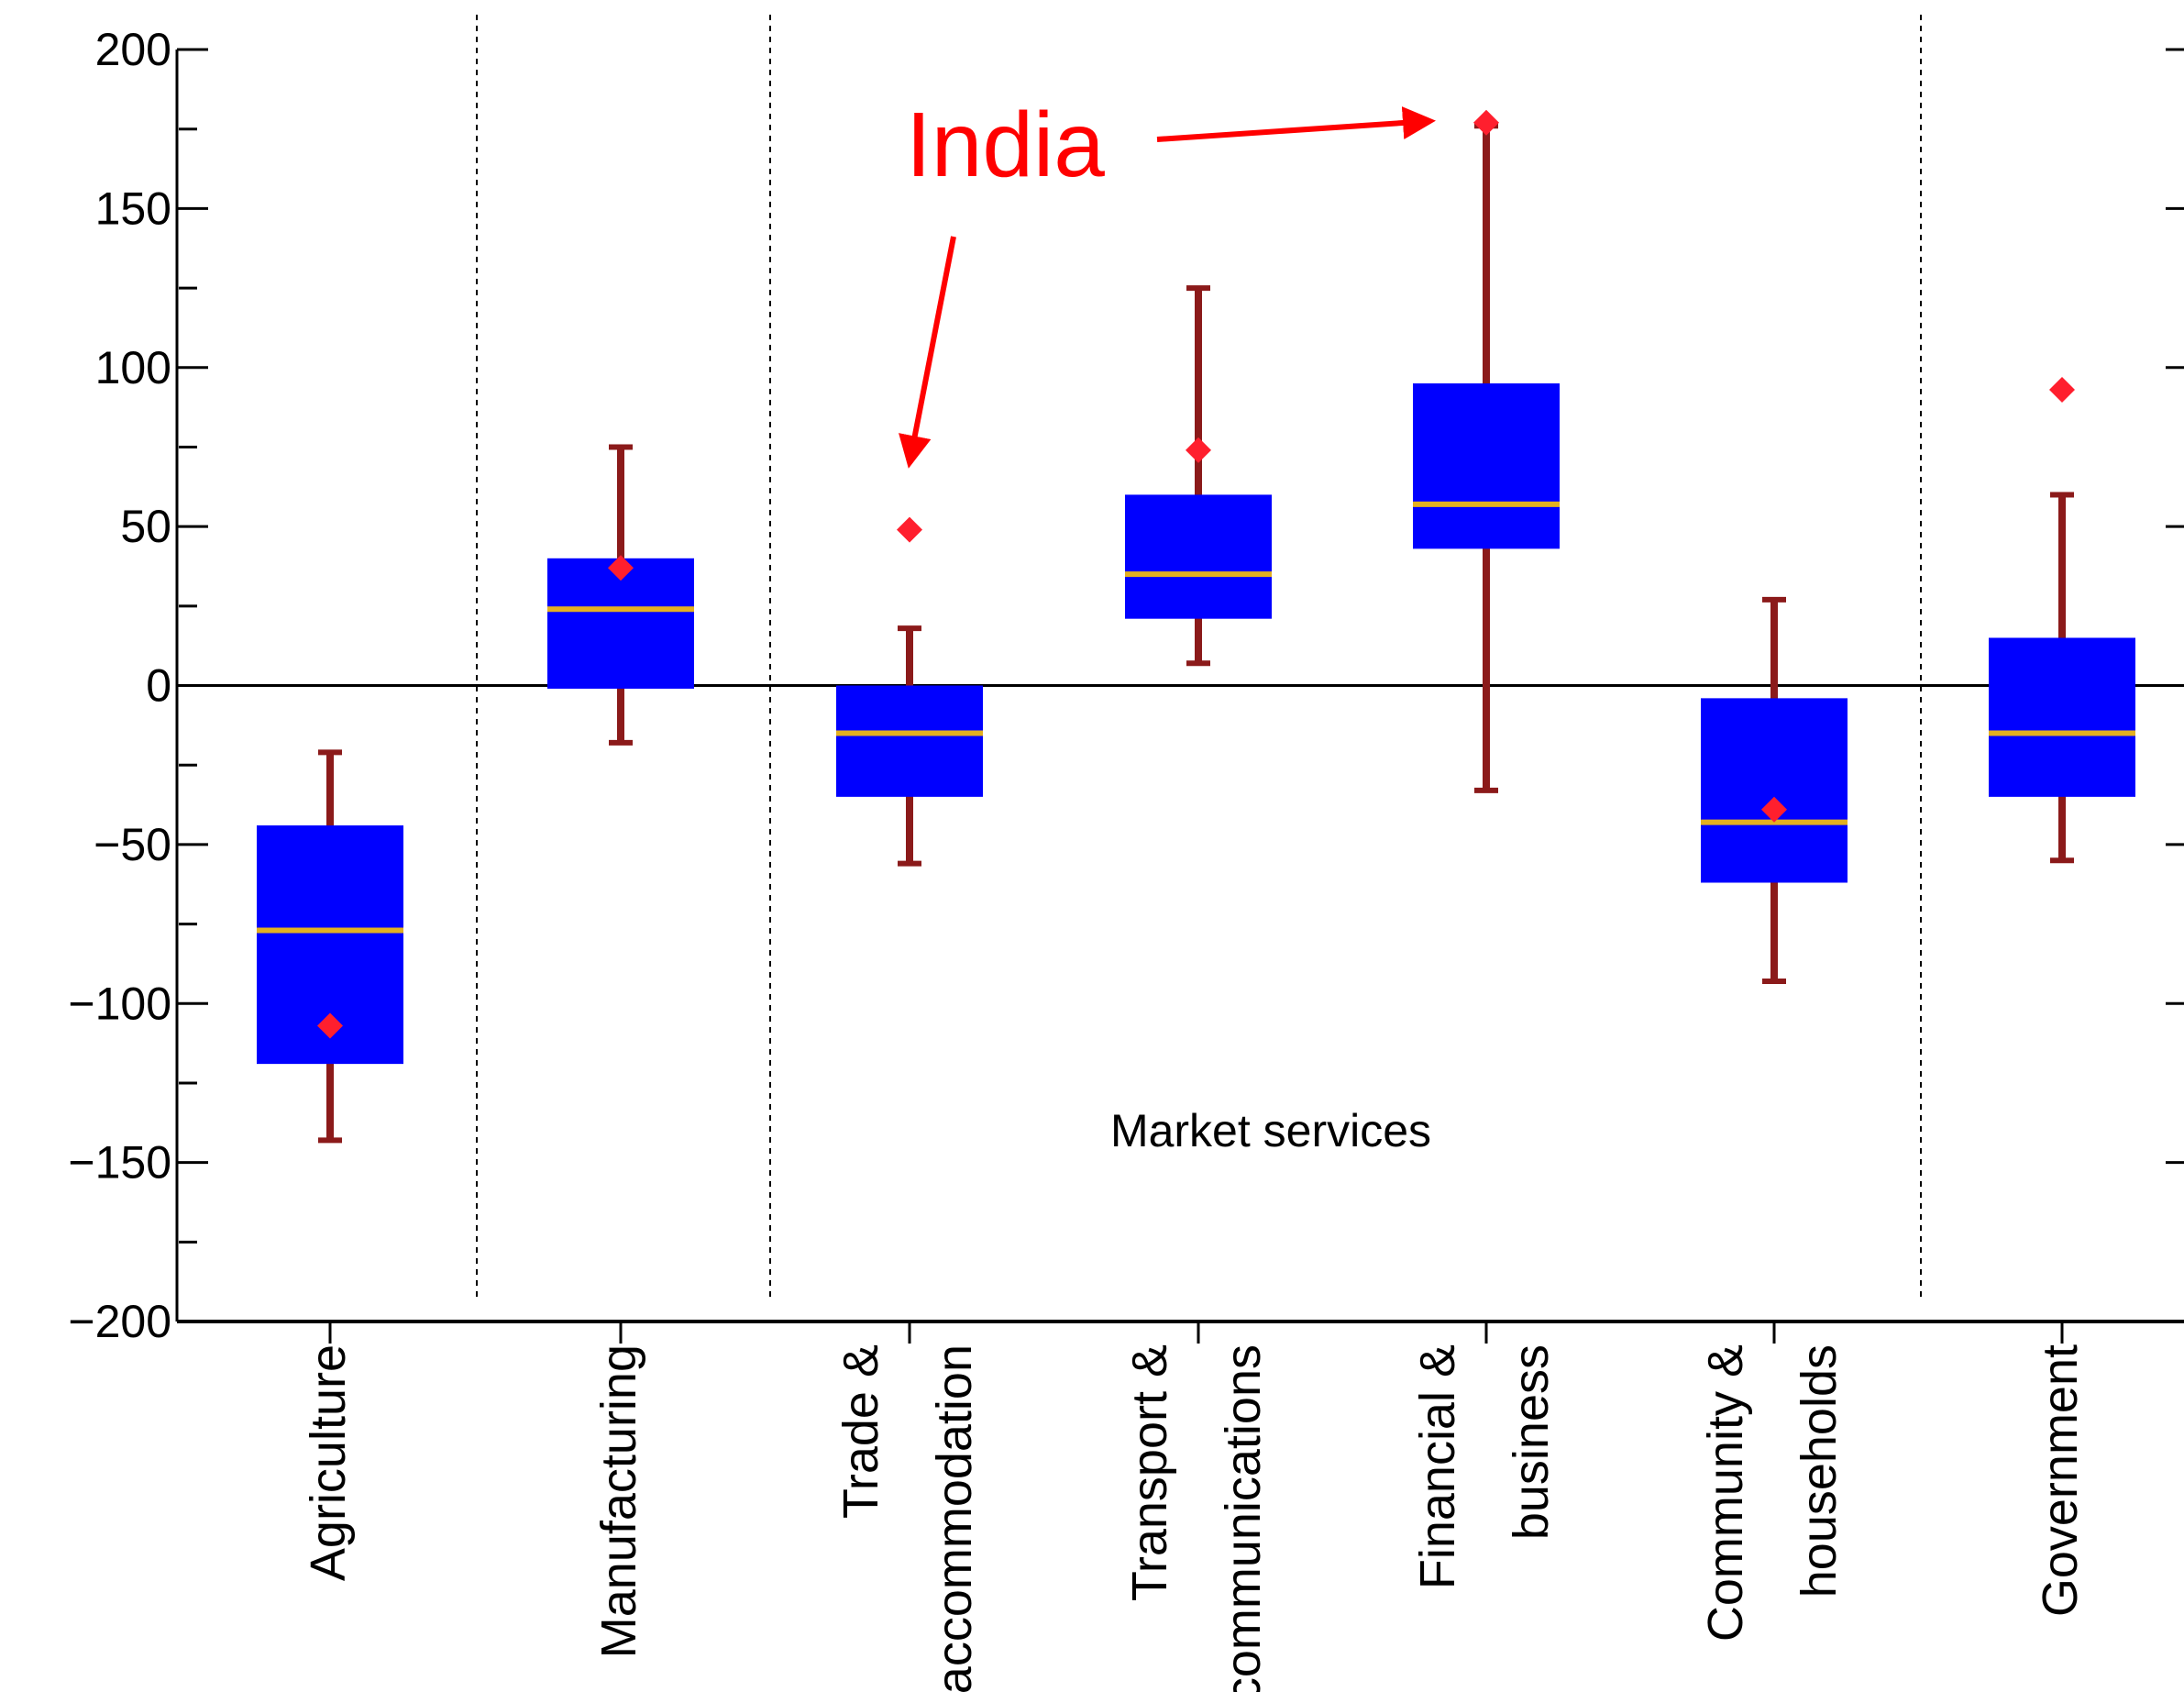 The height and width of the screenshot is (1692, 2184). Describe the element at coordinates (2060, 1480) in the screenshot. I see `category-label: Government` at that location.